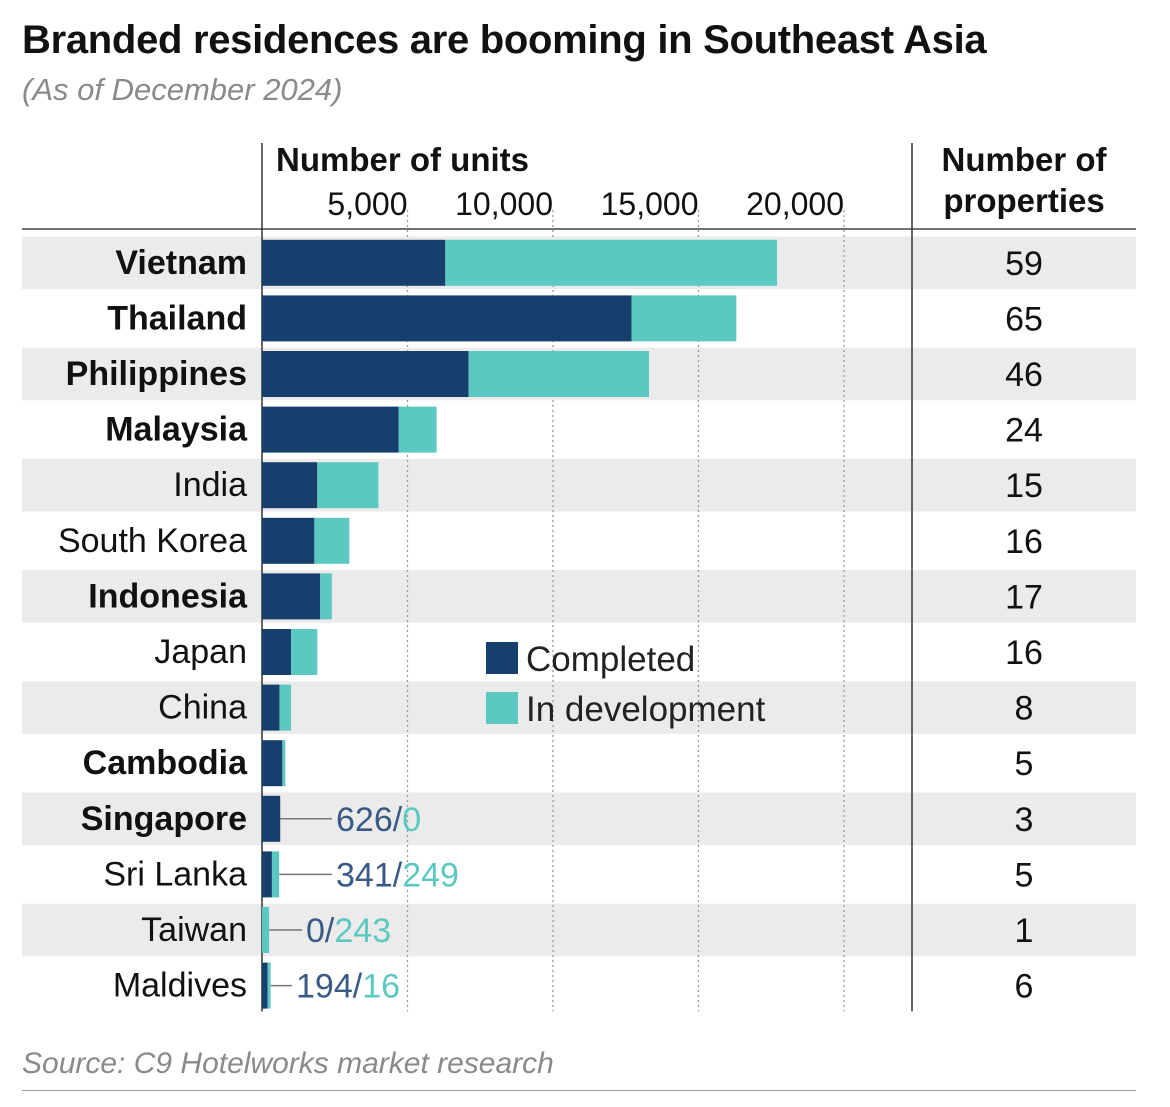 The height and width of the screenshot is (1107, 1170). Describe the element at coordinates (579, 1090) in the screenshot. I see `bottom-divider` at that location.